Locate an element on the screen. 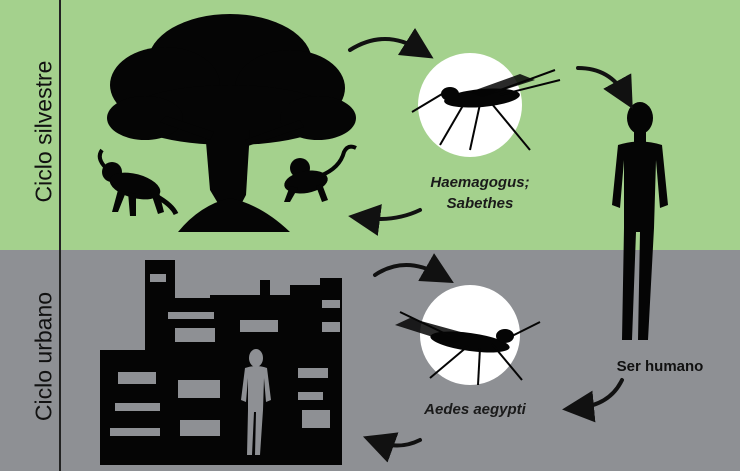  sylvan-cycle-label: Ciclo silvestre is located at coordinates (43, 131).